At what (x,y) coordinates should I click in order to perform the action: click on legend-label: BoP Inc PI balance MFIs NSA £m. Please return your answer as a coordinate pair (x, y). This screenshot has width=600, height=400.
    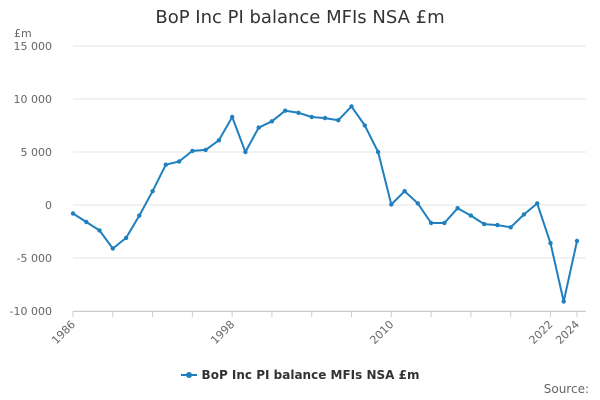
    Looking at the image, I should click on (310, 375).